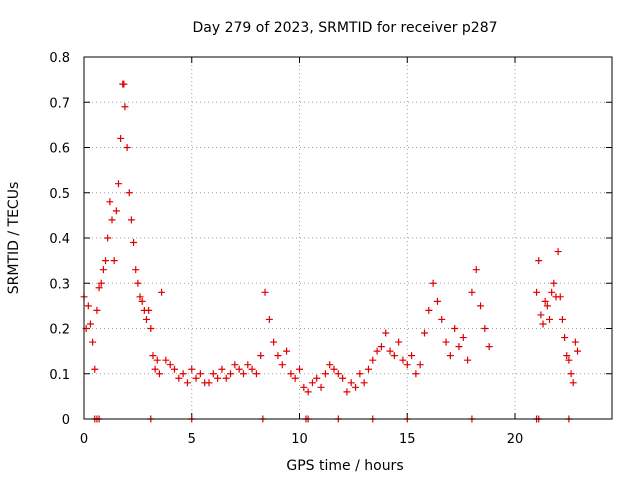 This screenshot has height=480, width=640. What do you see at coordinates (407, 439) in the screenshot?
I see `x-tick-label: 15` at bounding box center [407, 439].